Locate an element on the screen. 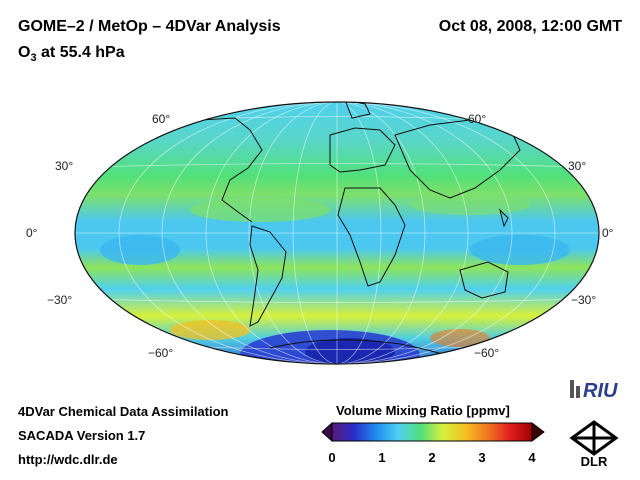 This screenshot has height=480, width=640. colorbar is located at coordinates (433, 432).